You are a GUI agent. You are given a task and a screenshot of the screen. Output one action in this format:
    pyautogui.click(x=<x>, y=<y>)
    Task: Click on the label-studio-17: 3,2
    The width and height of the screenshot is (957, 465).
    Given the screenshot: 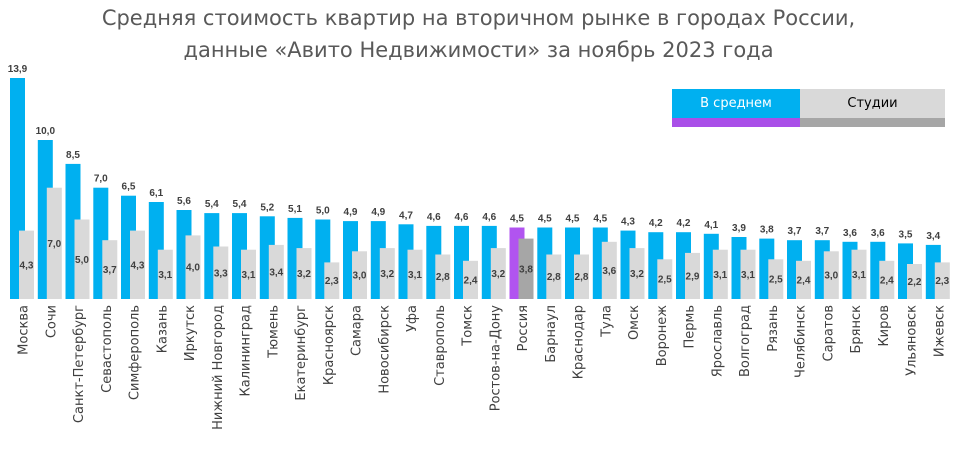 What is the action you would take?
    pyautogui.click(x=498, y=274)
    